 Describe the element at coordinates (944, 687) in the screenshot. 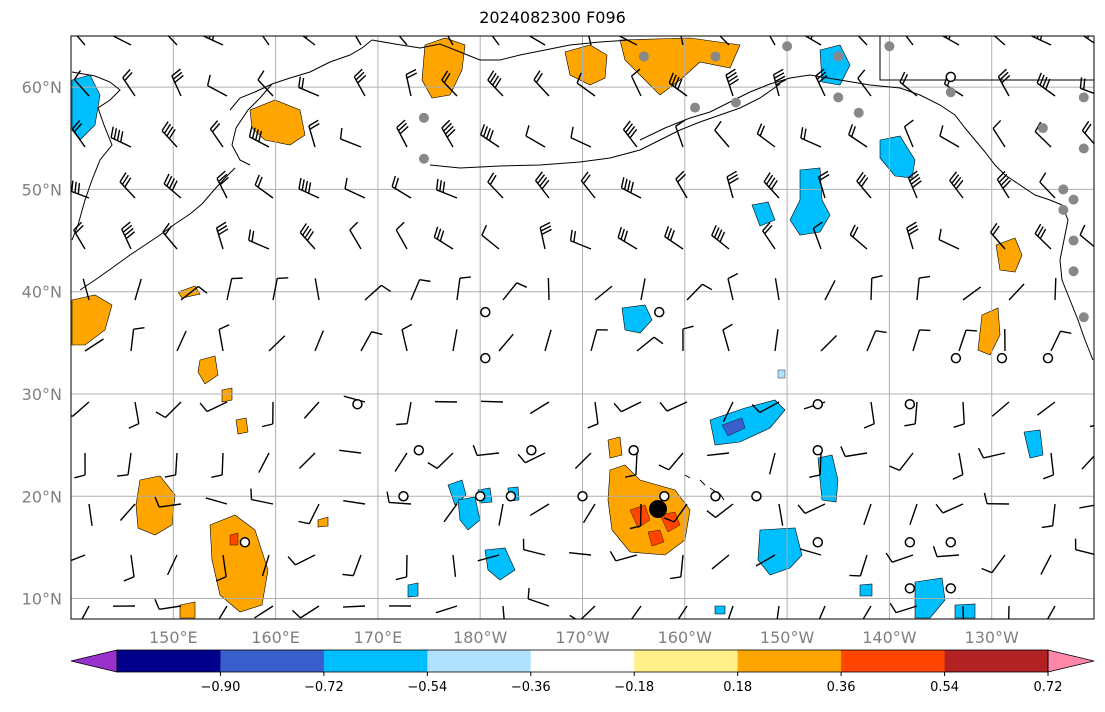

I see `colorbar-tick-label: 0.54` at that location.